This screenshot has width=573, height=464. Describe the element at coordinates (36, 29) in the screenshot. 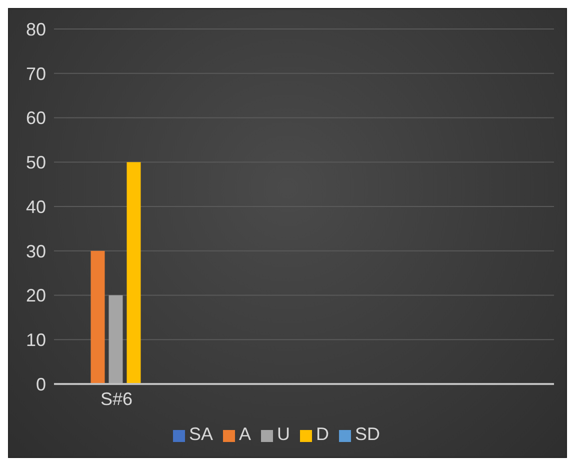

I see `y-tick-label: 80` at that location.